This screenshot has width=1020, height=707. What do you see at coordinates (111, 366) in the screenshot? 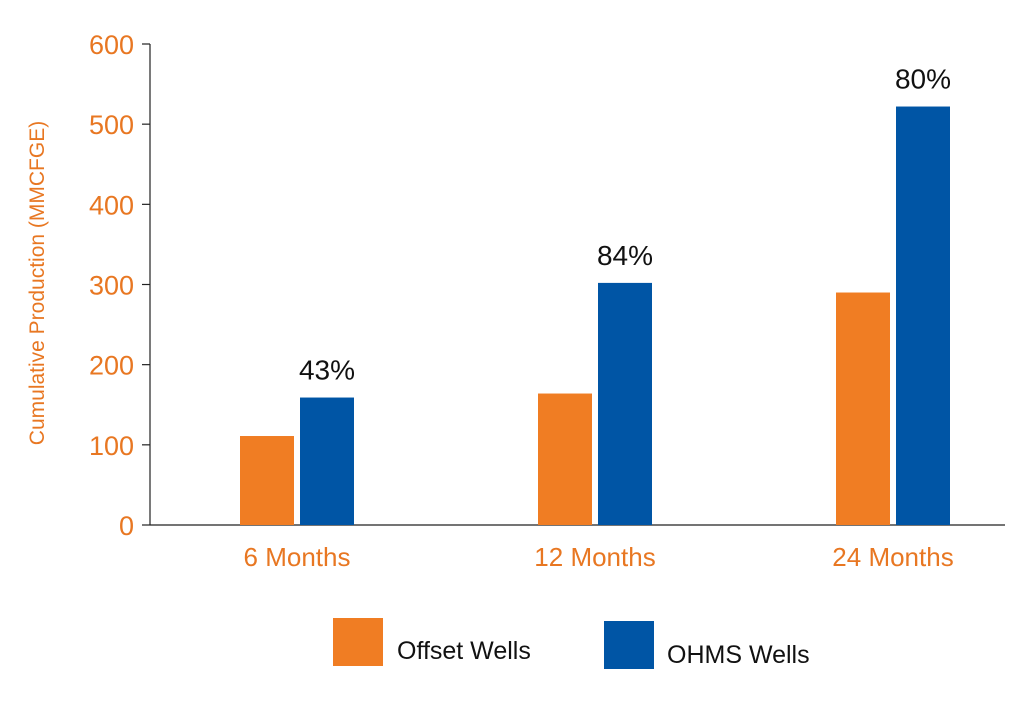
I see `y-tick-label: 200` at bounding box center [111, 366].